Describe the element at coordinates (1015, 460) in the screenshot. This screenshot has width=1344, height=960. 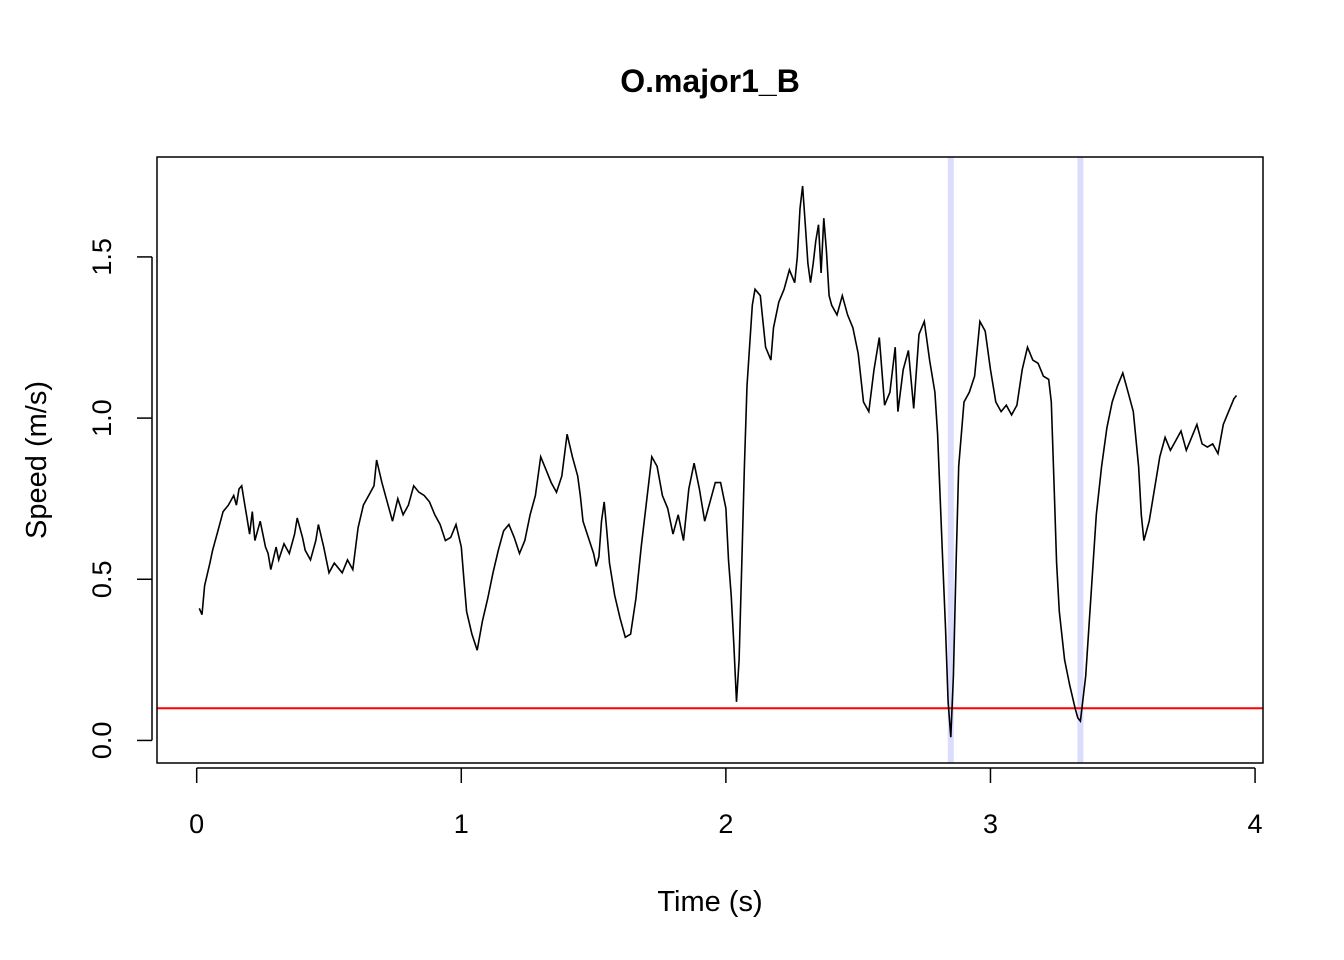
I see `highlight-bands` at that location.